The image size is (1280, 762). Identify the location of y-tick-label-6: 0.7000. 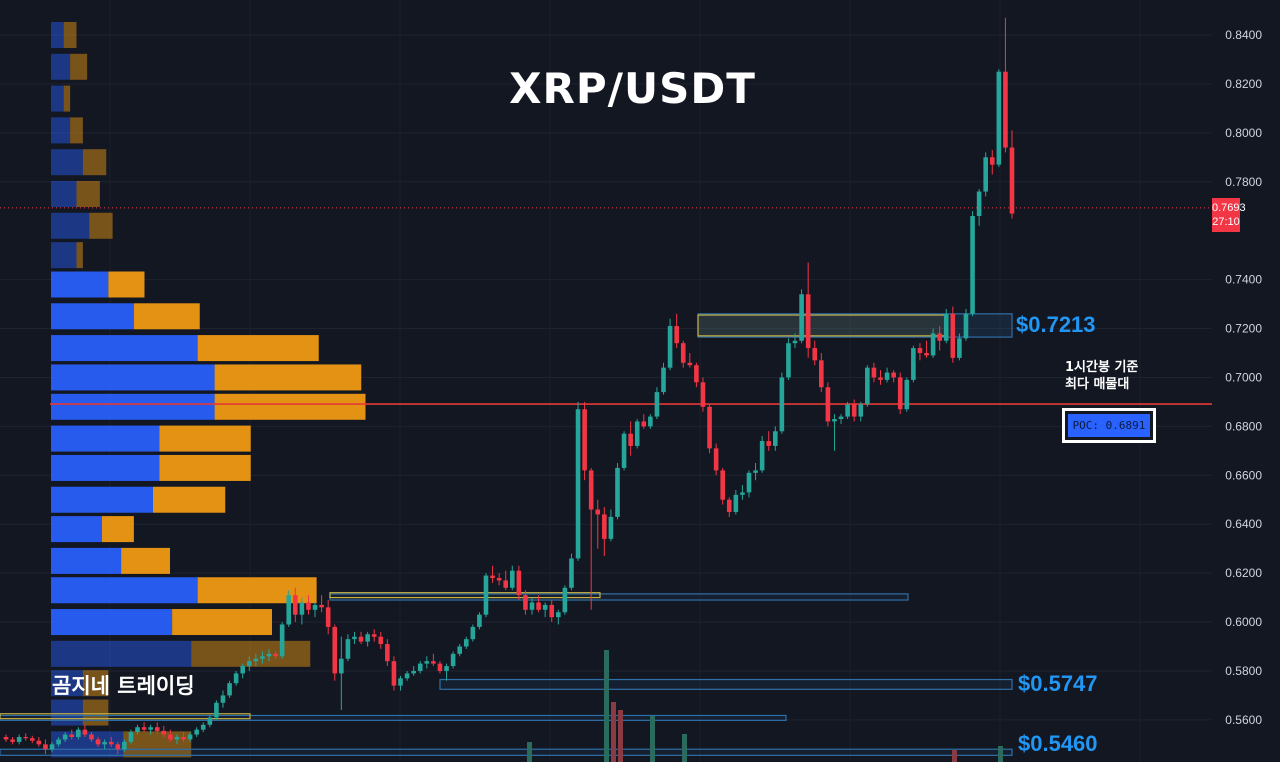
(1243, 377).